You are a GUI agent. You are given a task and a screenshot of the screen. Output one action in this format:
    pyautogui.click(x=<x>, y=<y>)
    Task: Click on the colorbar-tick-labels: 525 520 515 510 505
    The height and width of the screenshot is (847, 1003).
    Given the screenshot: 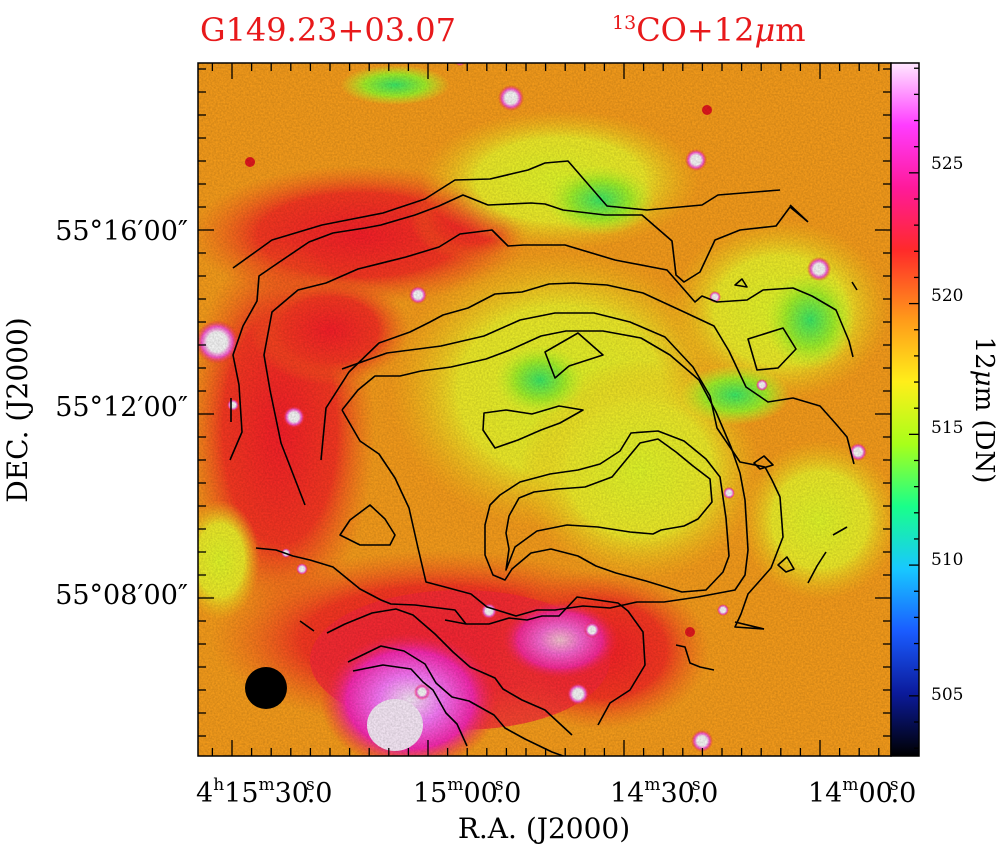 What is the action you would take?
    pyautogui.click(x=947, y=429)
    